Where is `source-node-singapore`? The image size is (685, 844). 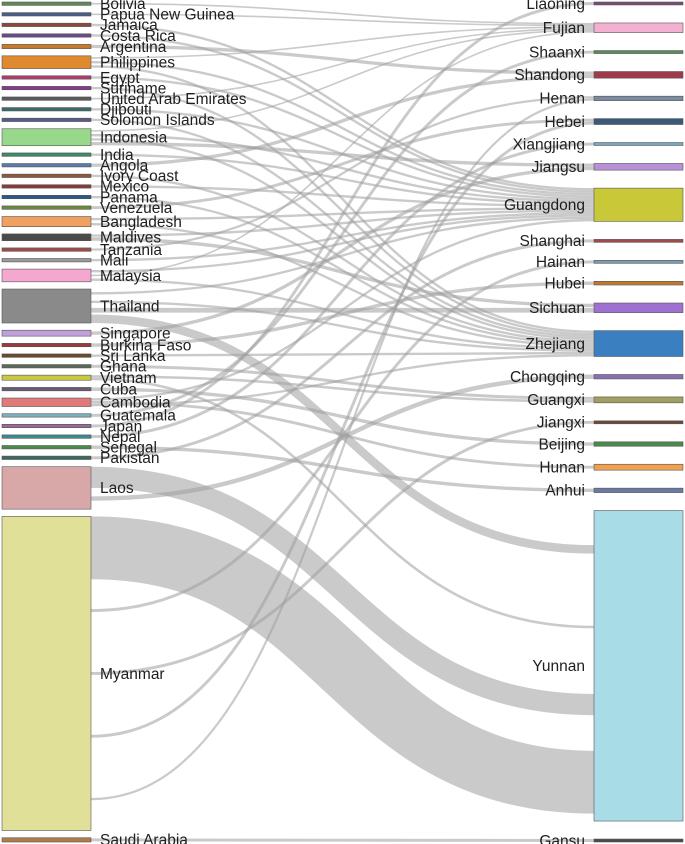 source-node-singapore is located at coordinates (46, 333).